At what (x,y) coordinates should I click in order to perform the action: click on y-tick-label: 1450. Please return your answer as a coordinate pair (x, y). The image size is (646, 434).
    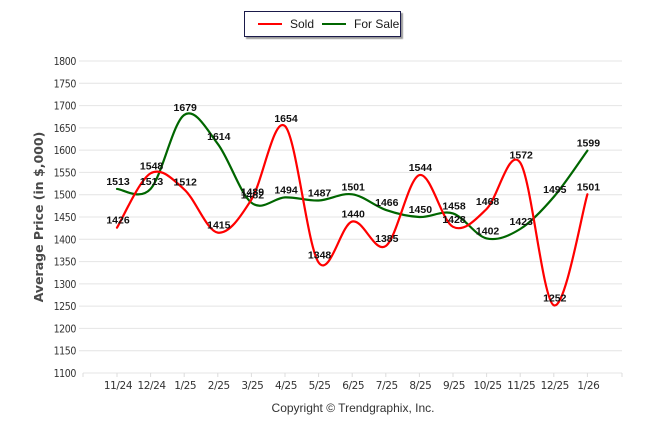
    Looking at the image, I should click on (65, 218).